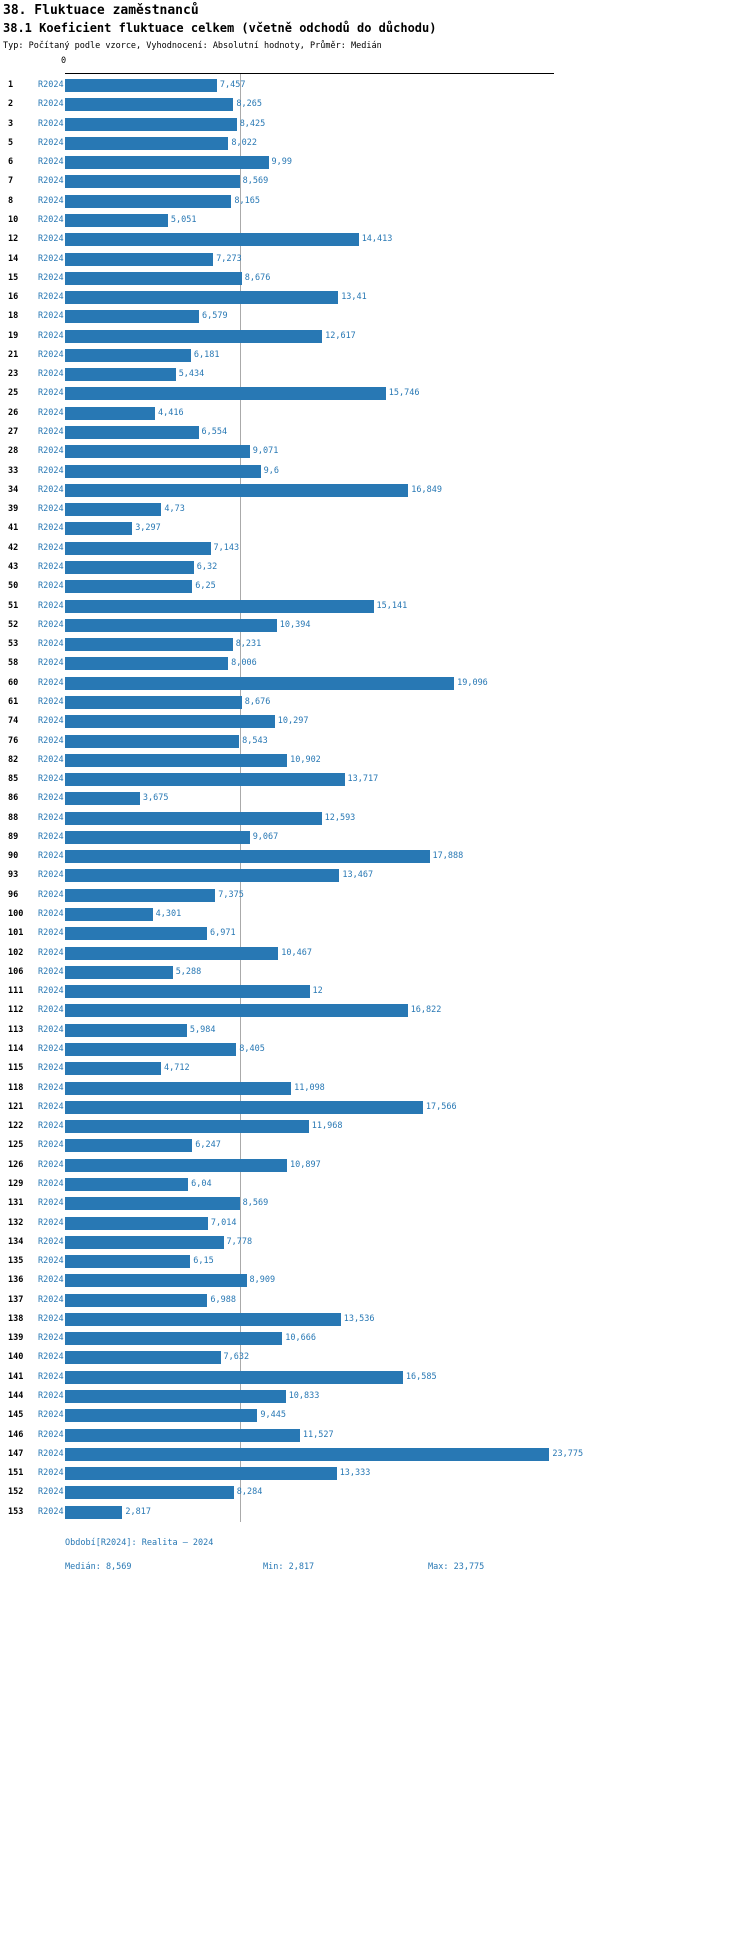 This screenshot has width=750, height=1952. Describe the element at coordinates (16, 1183) in the screenshot. I see `row-id: 129` at that location.